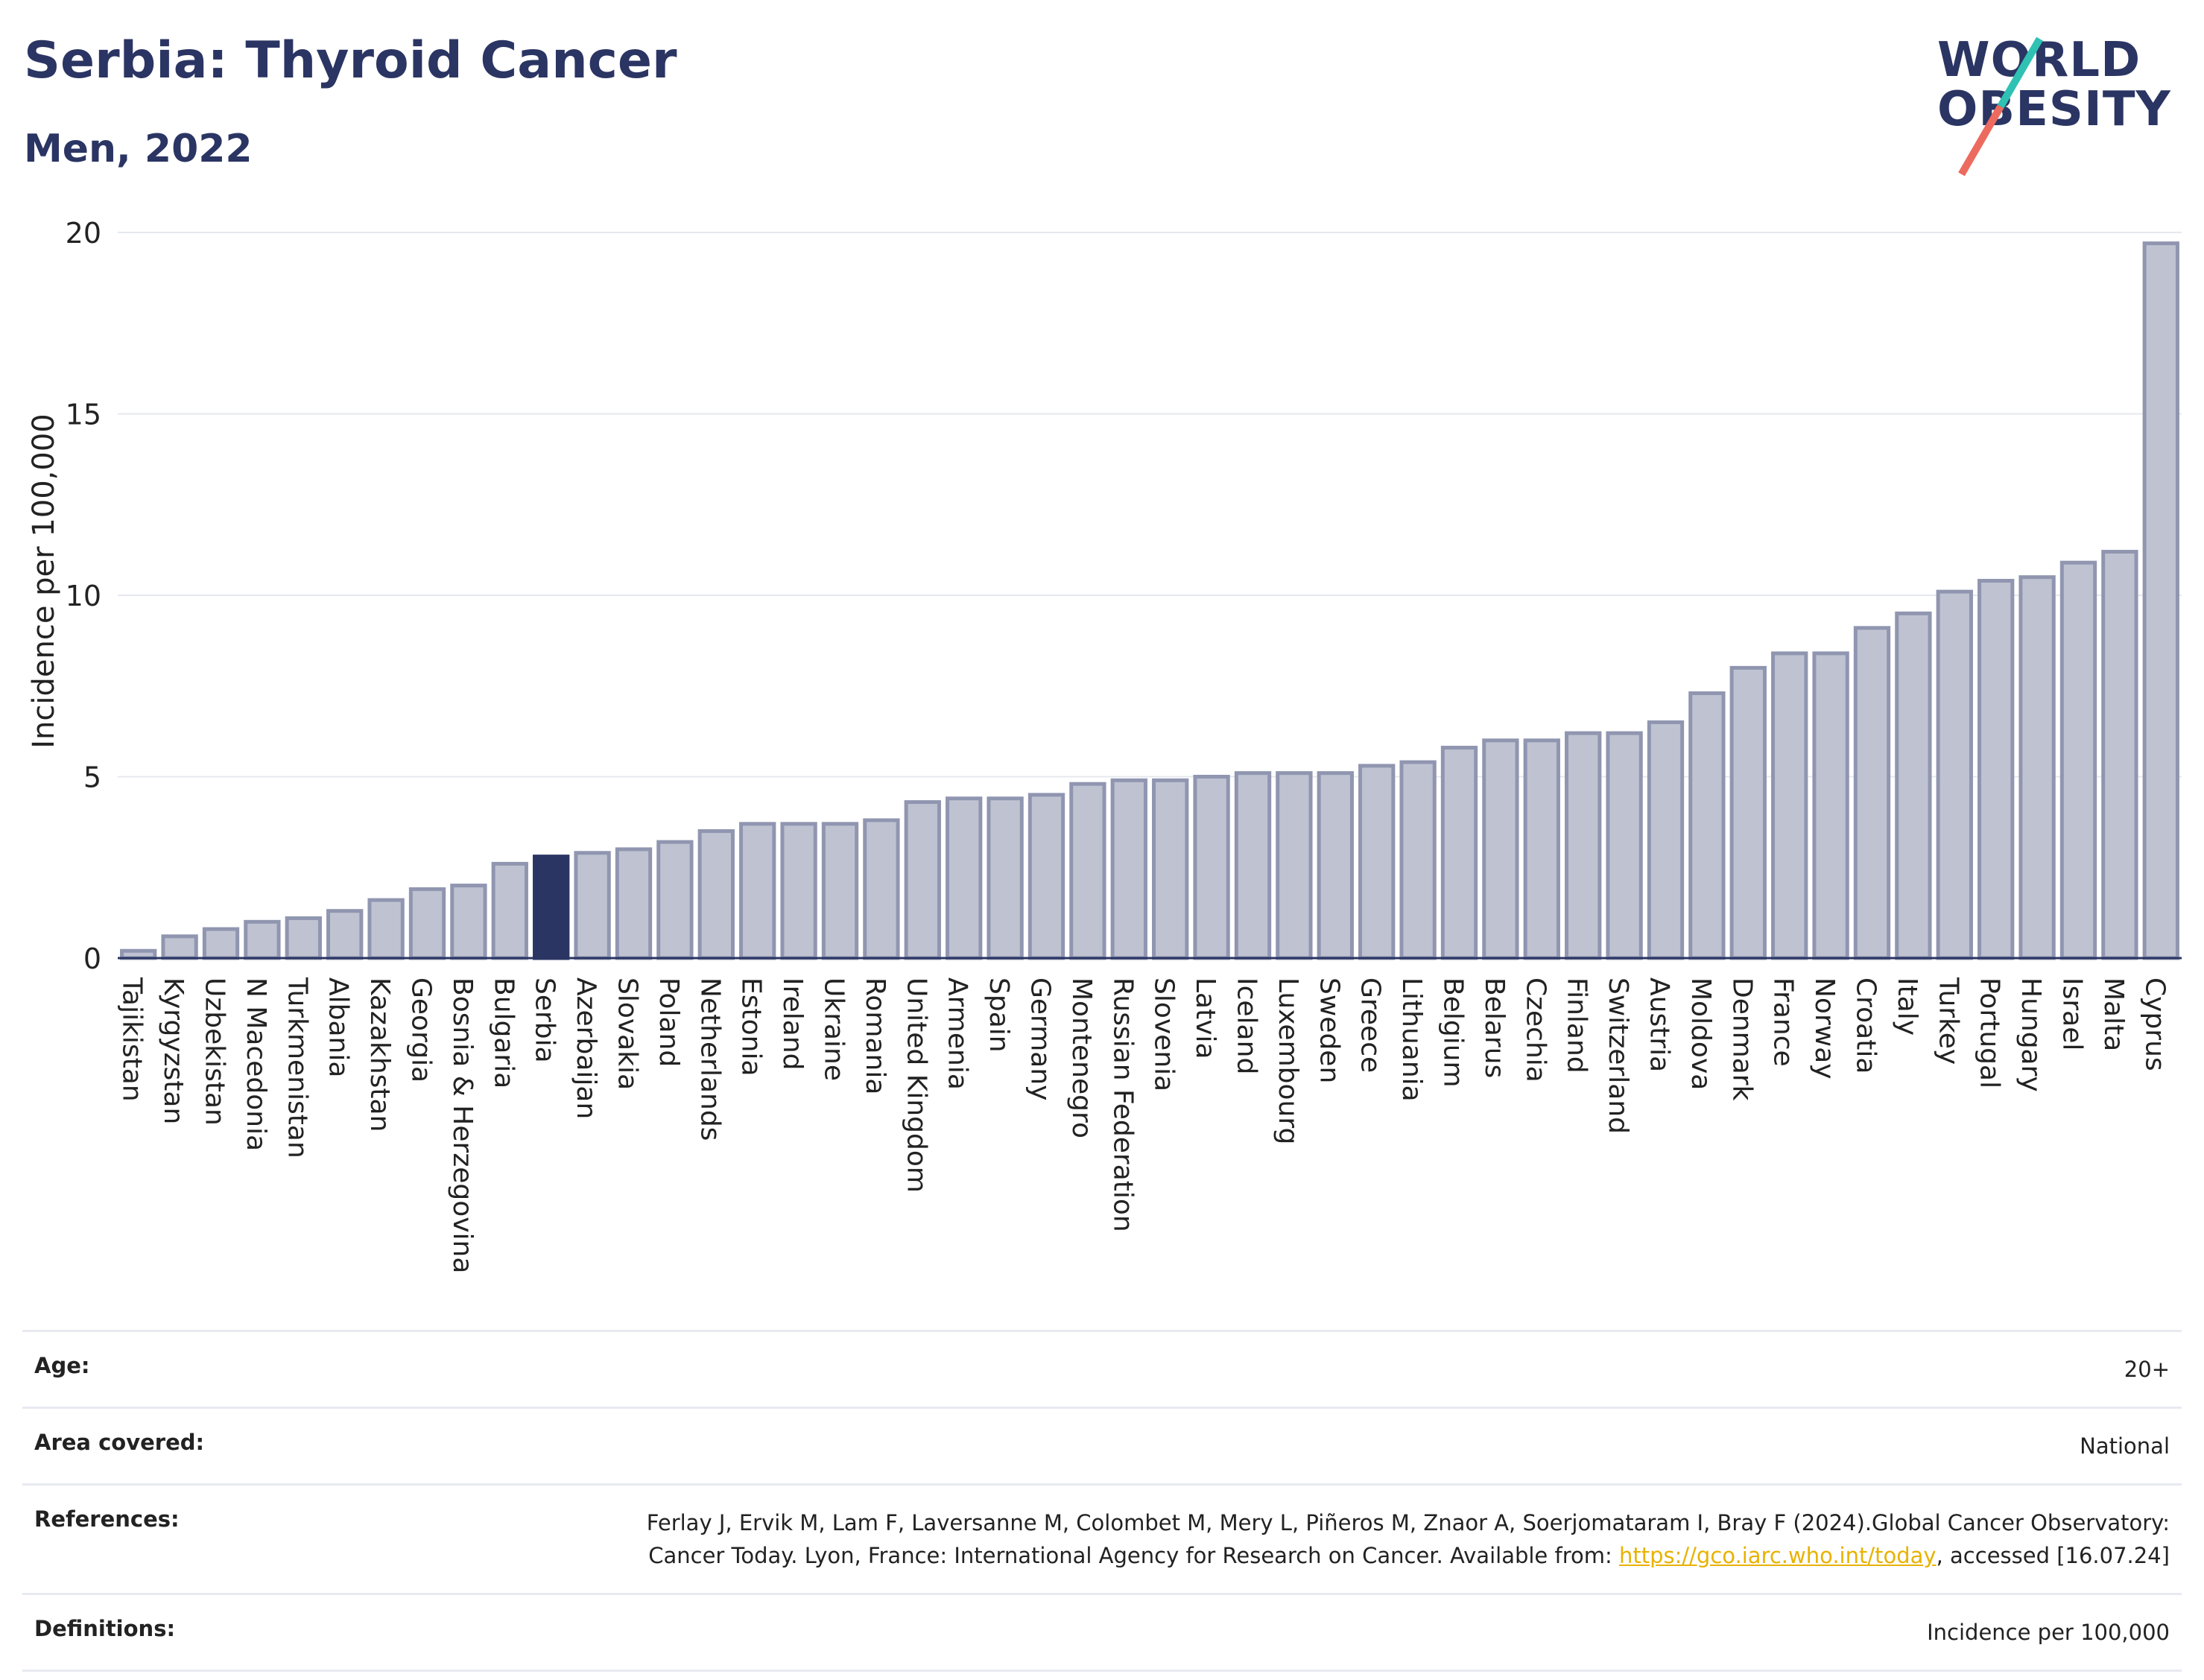 This screenshot has width=2204, height=1680. I want to click on x-tick-label: France, so click(1783, 1022).